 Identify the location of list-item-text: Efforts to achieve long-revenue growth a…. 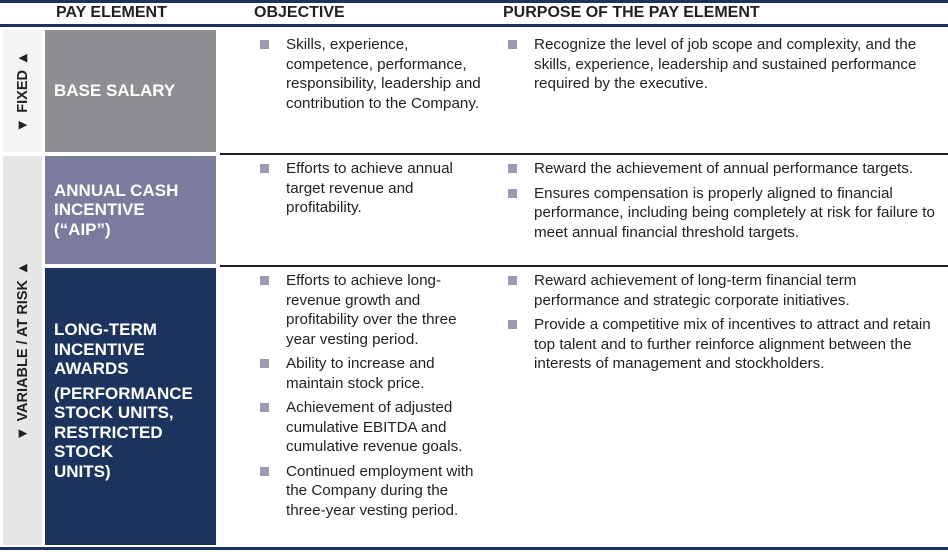
(371, 310).